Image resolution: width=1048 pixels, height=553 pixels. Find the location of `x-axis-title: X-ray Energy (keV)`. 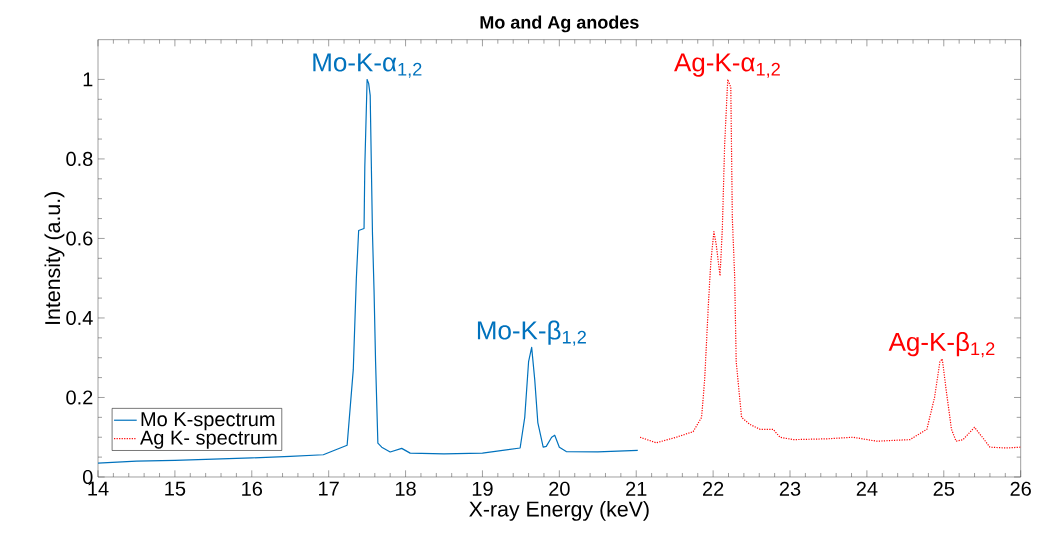

x-axis-title: X-ray Energy (keV) is located at coordinates (559, 510).